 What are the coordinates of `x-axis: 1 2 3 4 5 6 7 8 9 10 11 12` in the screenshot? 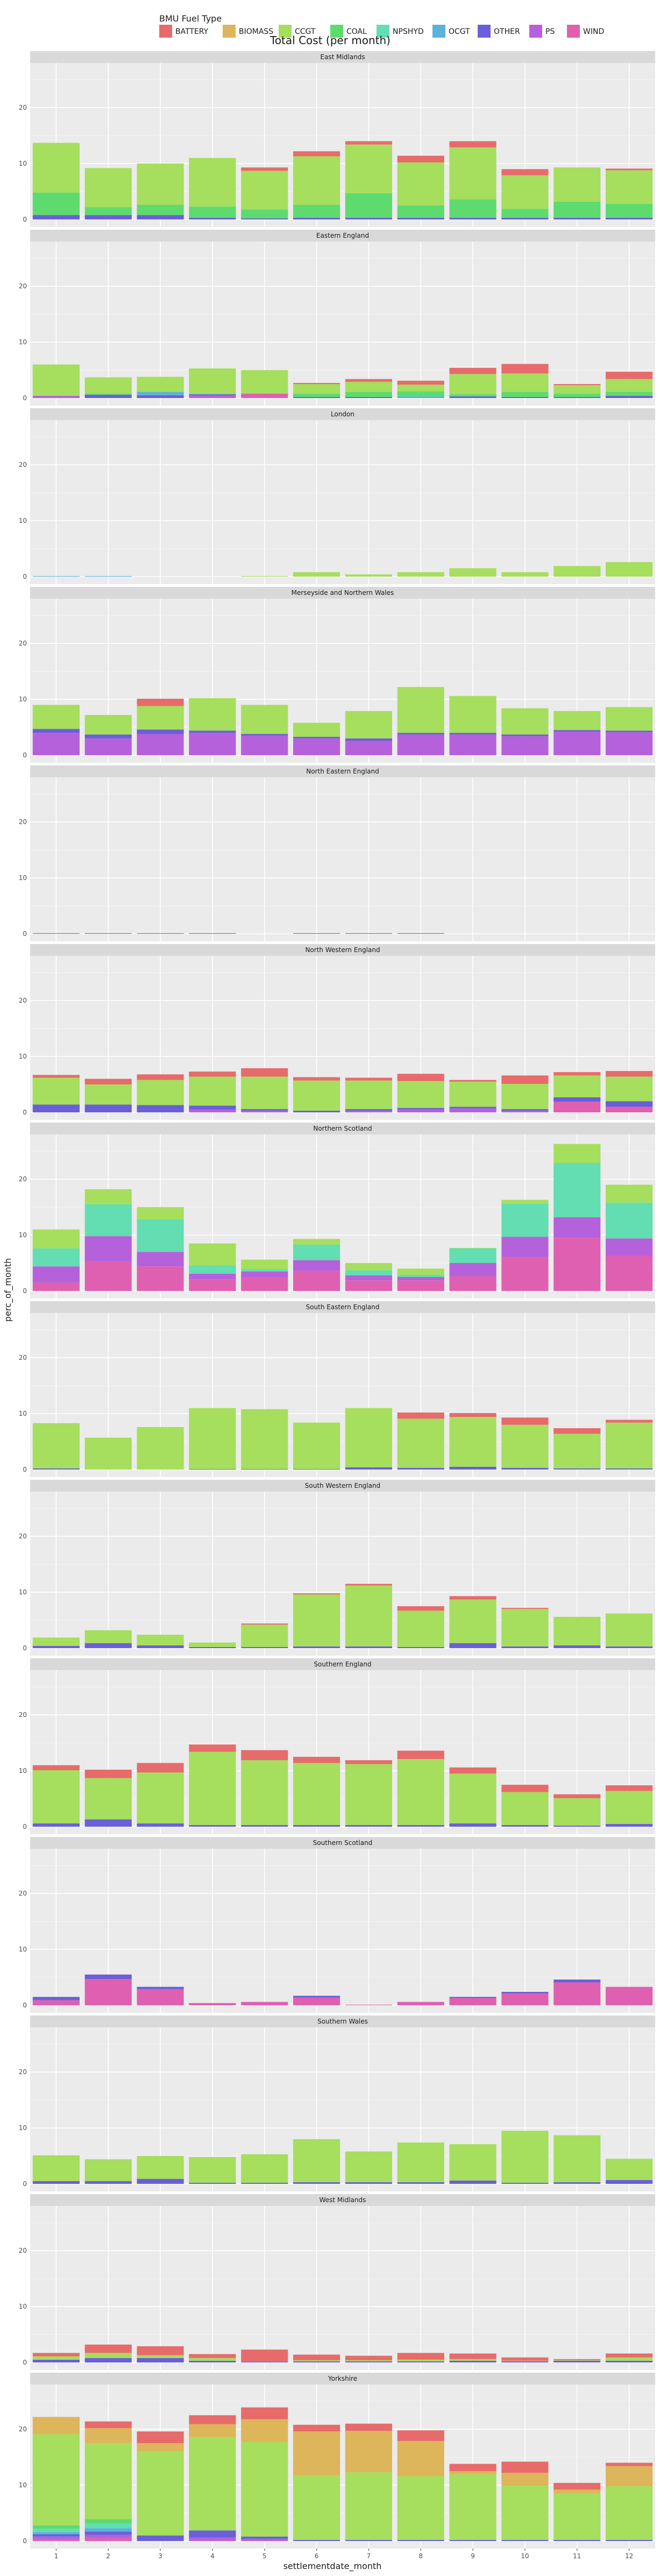 It's located at (344, 2554).